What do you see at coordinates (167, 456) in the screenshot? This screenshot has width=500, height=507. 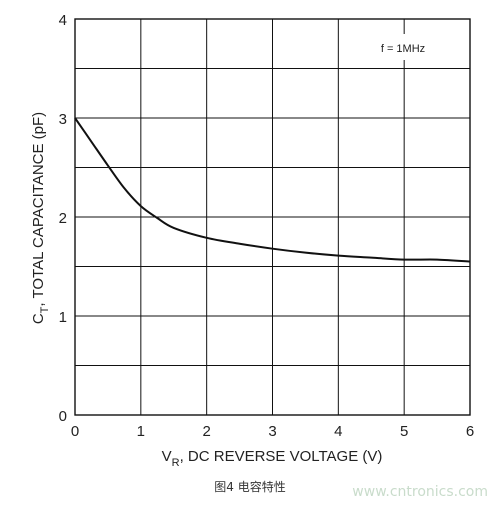 I see `x-axis-label-main: V` at bounding box center [167, 456].